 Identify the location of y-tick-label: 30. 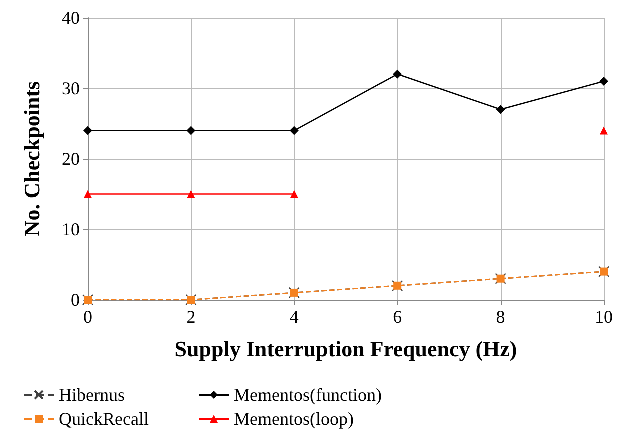
(71, 88).